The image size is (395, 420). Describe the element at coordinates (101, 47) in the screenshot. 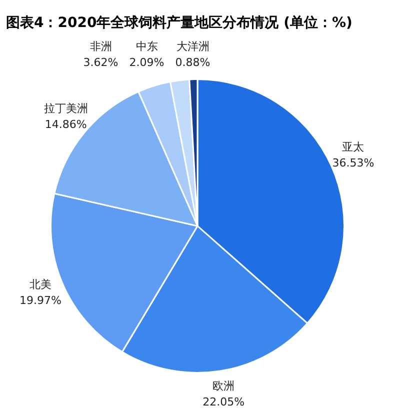

I see `slice-label: 非洲` at that location.